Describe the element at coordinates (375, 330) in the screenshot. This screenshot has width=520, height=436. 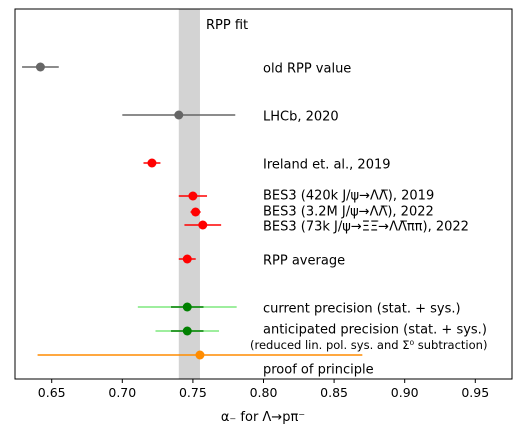
I see `series-label: anticipated precision (stat. + sys.)` at that location.